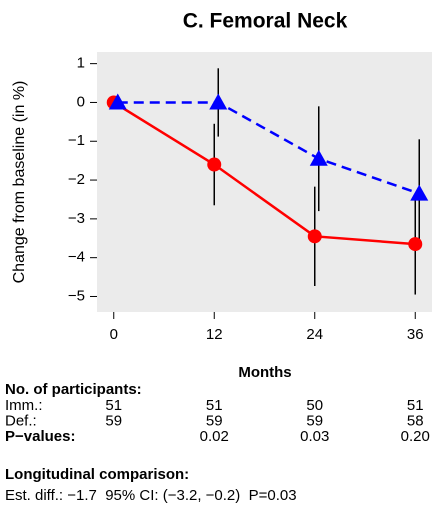 The height and width of the screenshot is (527, 440). I want to click on pvalues-label: P−values:, so click(40, 436).